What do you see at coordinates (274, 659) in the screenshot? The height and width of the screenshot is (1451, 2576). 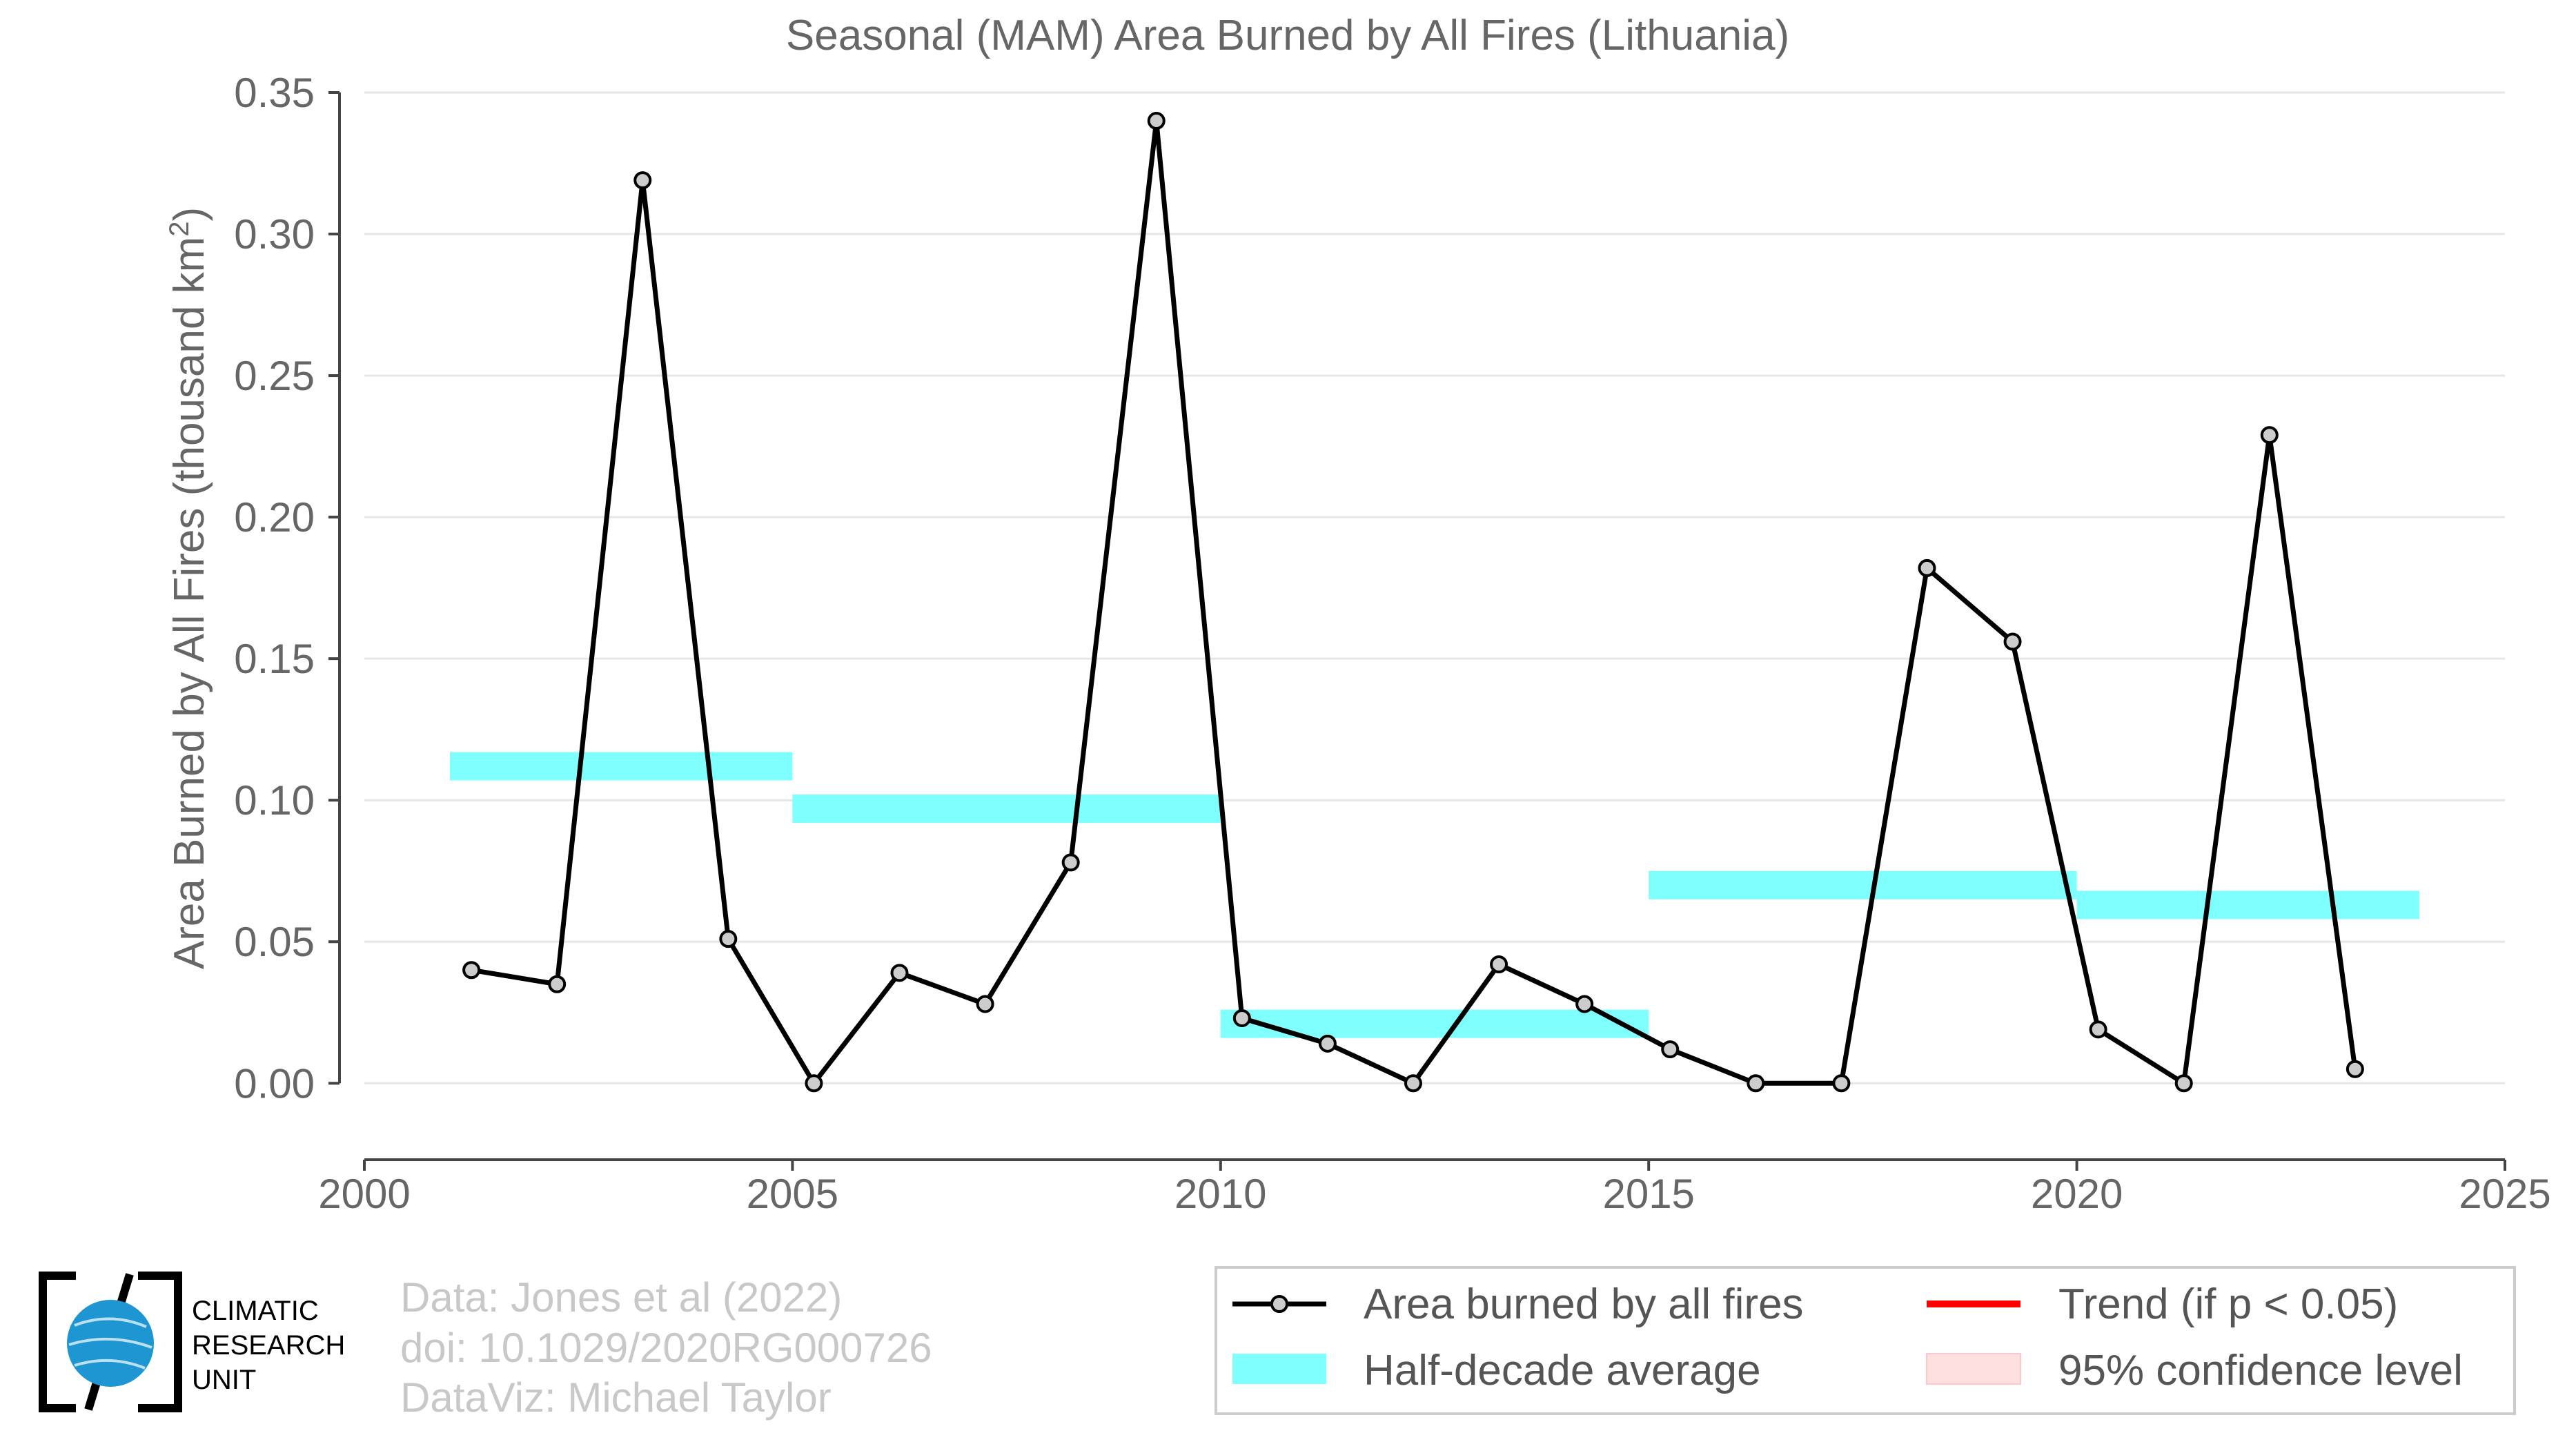 I see `y-tick-label: 0.15` at bounding box center [274, 659].